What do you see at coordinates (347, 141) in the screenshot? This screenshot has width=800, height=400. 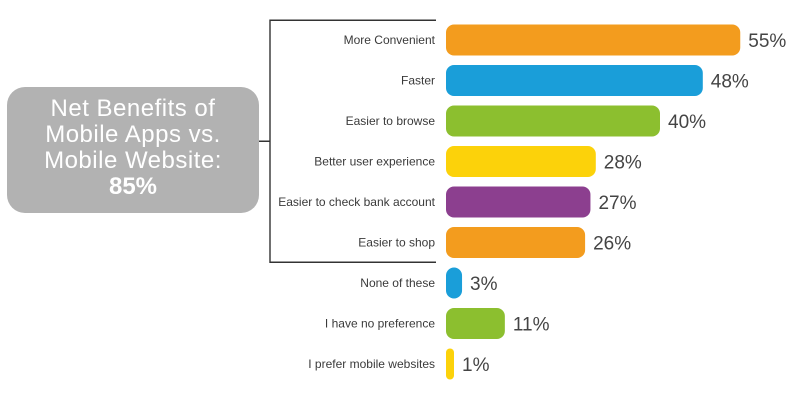 I see `bracket-line` at bounding box center [347, 141].